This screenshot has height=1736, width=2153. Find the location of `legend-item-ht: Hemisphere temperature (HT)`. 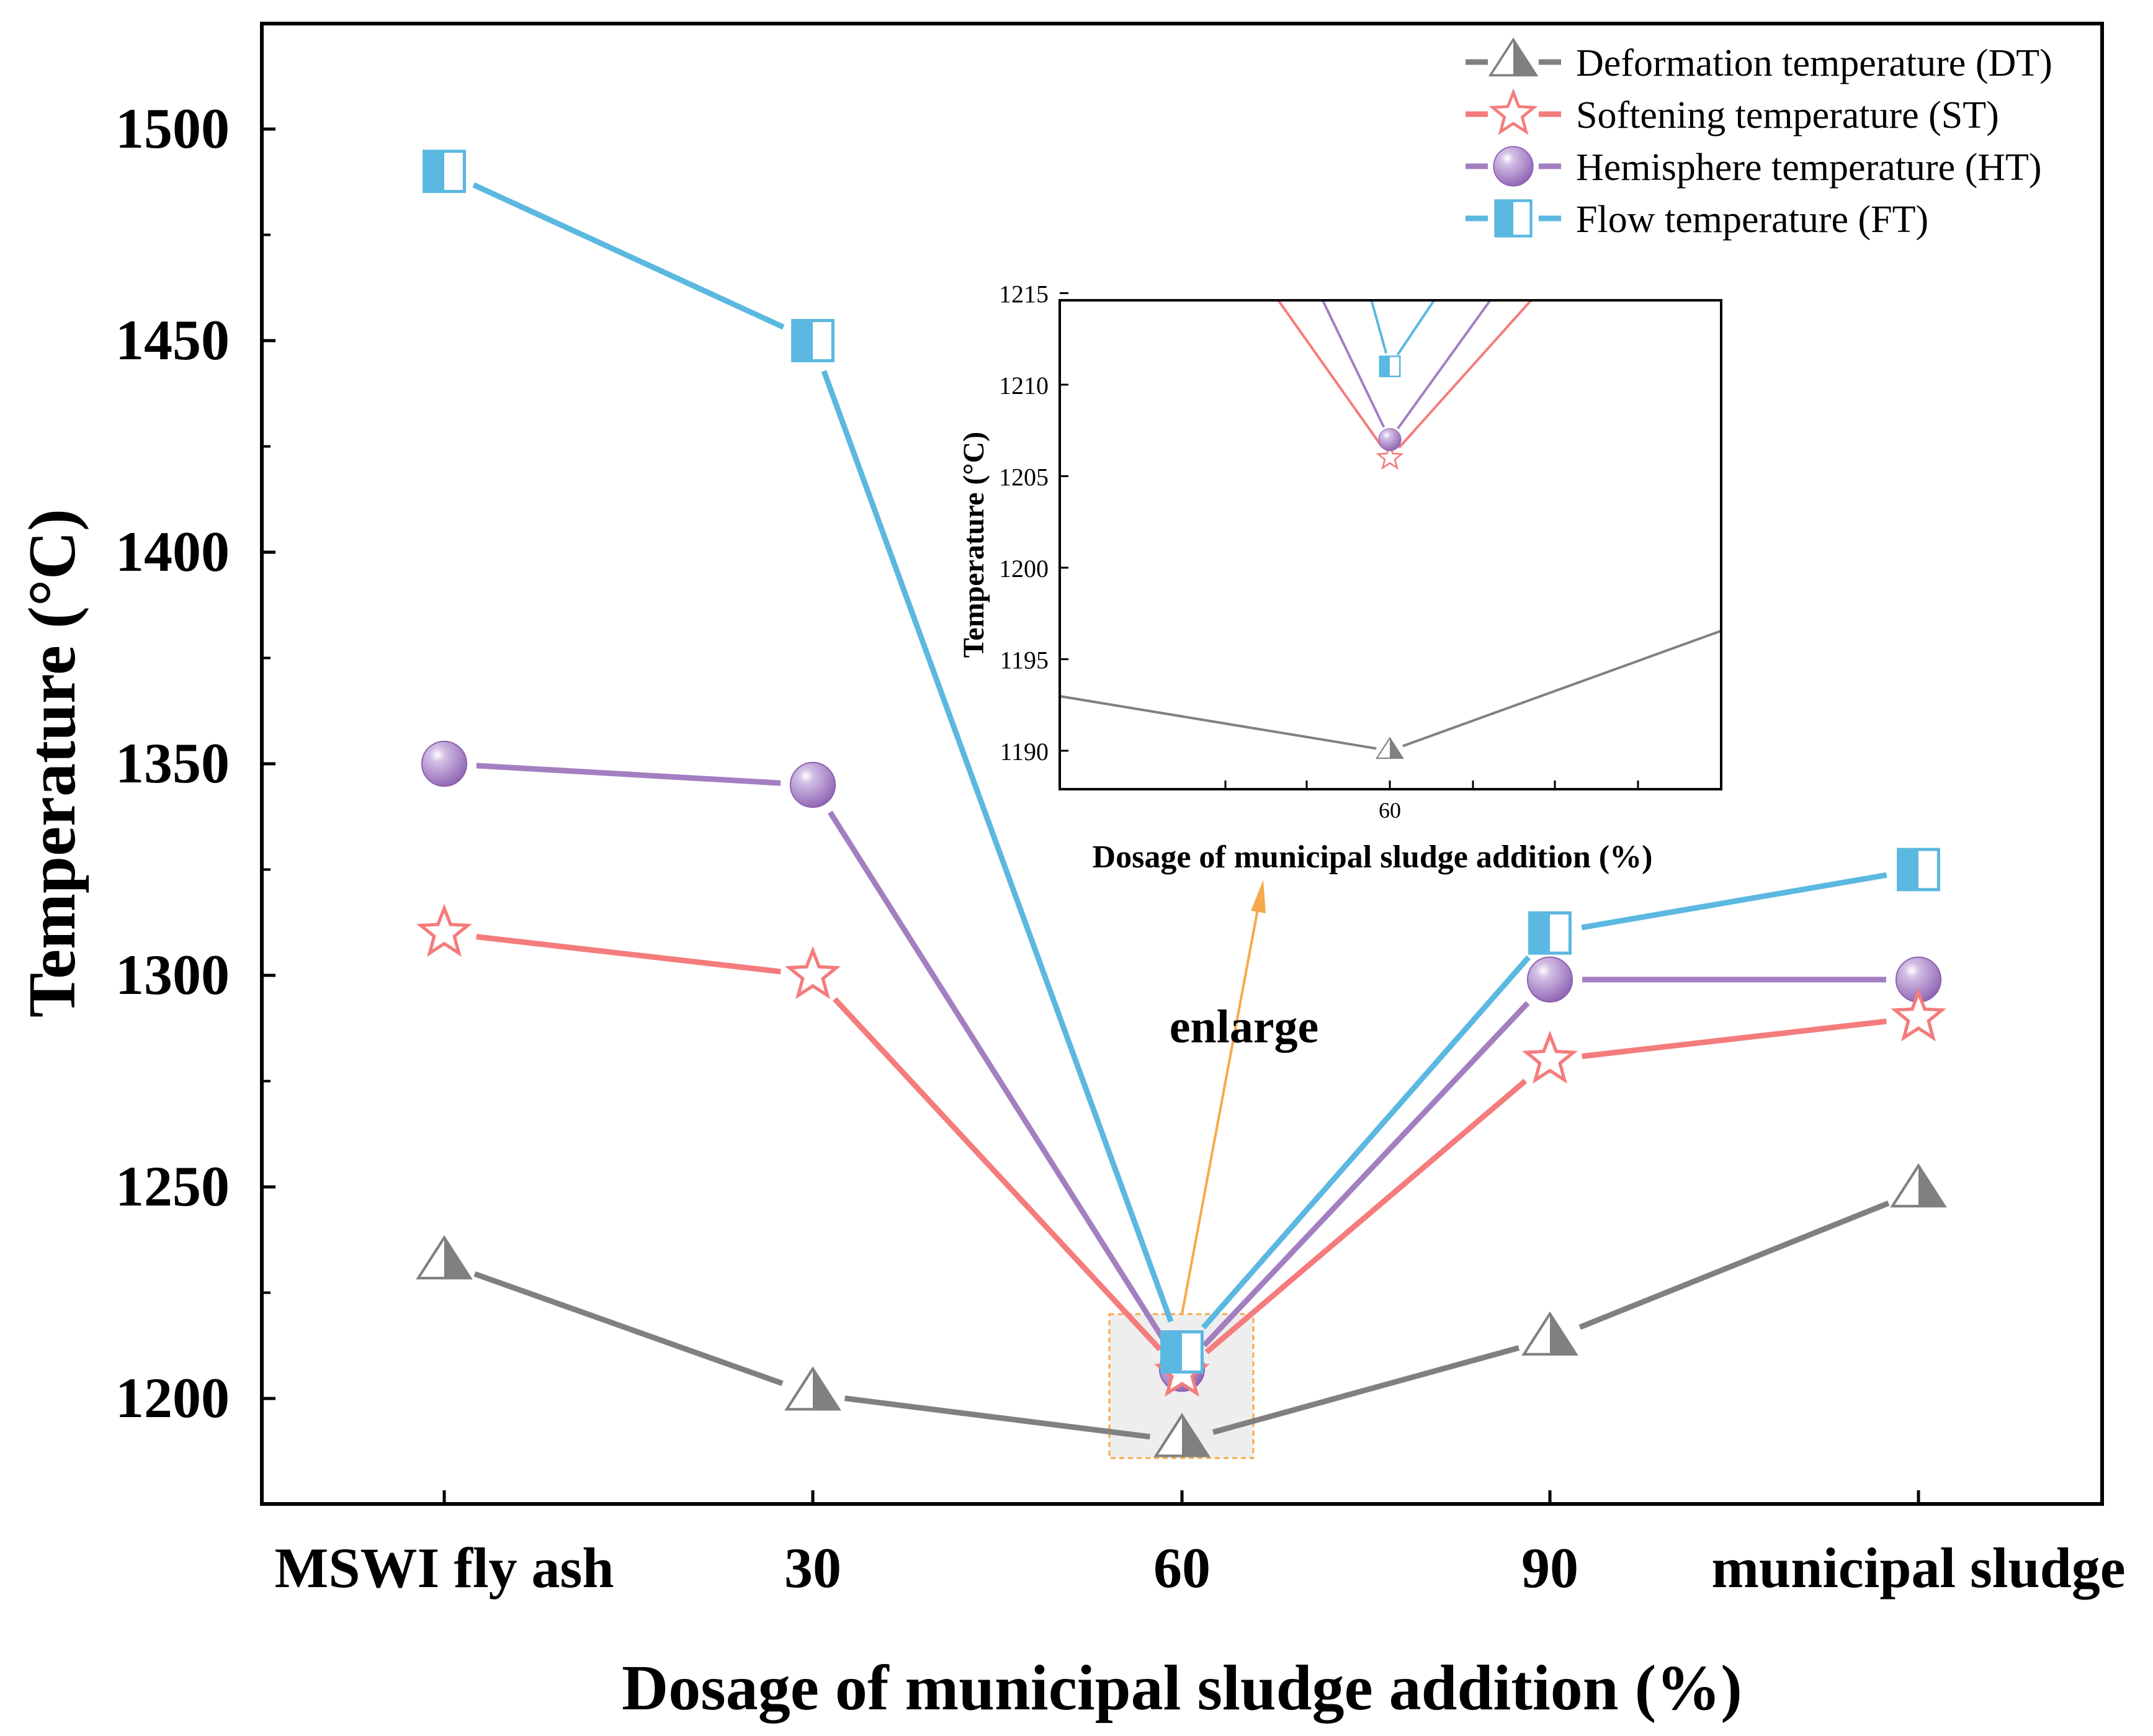

legend-item-ht: Hemisphere temperature (HT) is located at coordinates (1754, 167).